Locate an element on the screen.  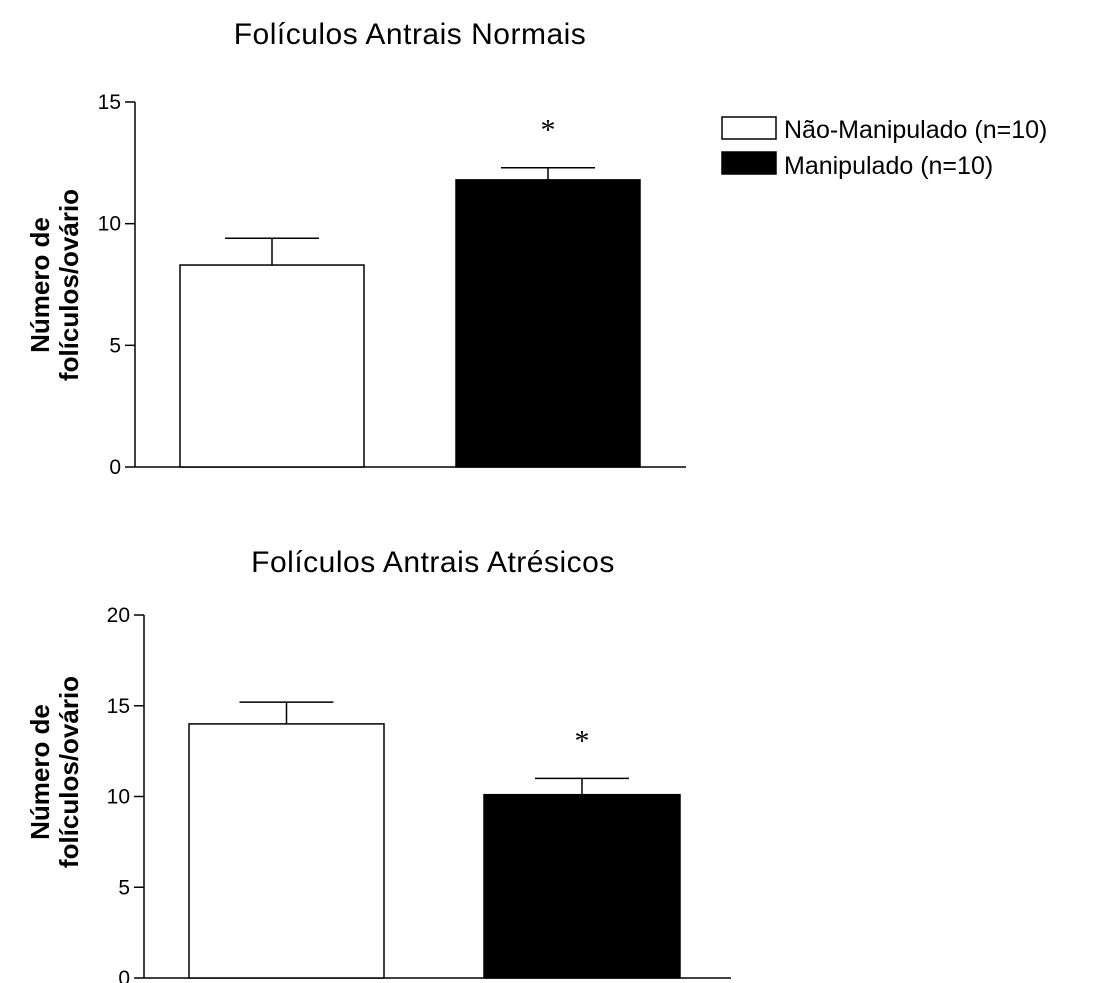
bars-atretic: * is located at coordinates (434, 840).